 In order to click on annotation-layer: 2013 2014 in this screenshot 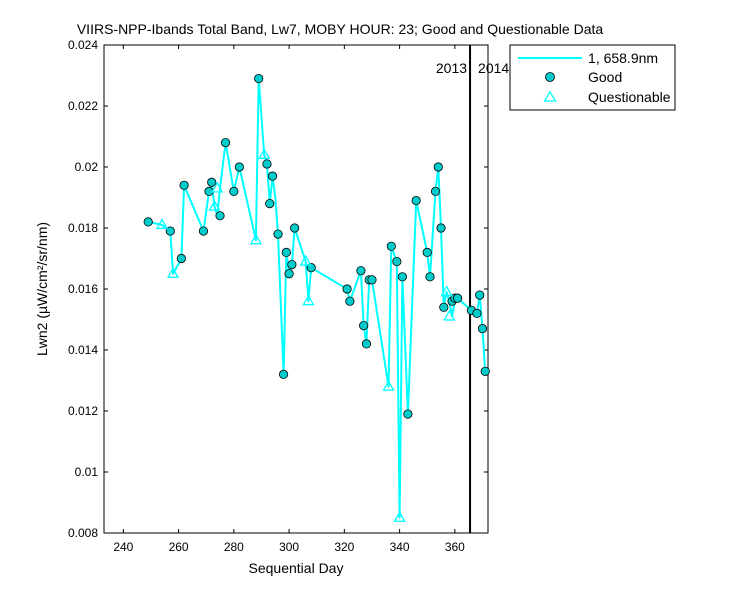, I will do `click(473, 68)`.